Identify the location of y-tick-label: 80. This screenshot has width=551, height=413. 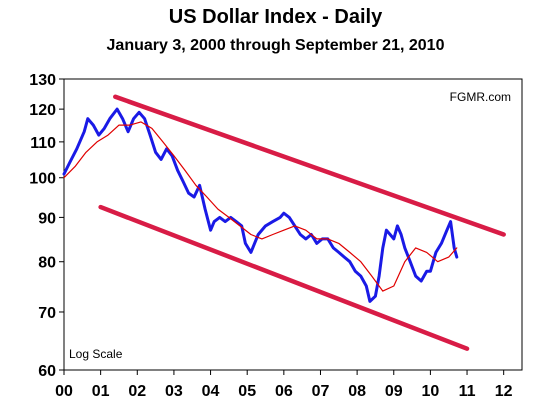
(47, 263).